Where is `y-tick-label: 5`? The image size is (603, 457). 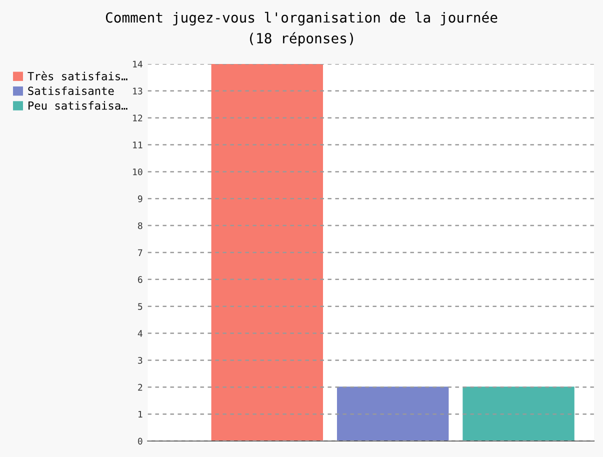
y-tick-label: 5 is located at coordinates (140, 306).